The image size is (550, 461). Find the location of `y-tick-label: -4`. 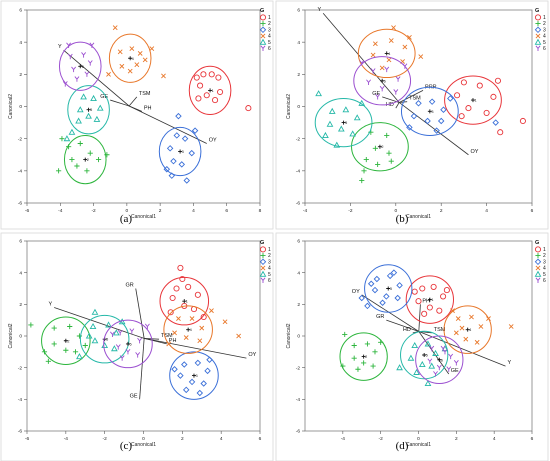

y-tick-label: -4 is located at coordinates (20, 171).